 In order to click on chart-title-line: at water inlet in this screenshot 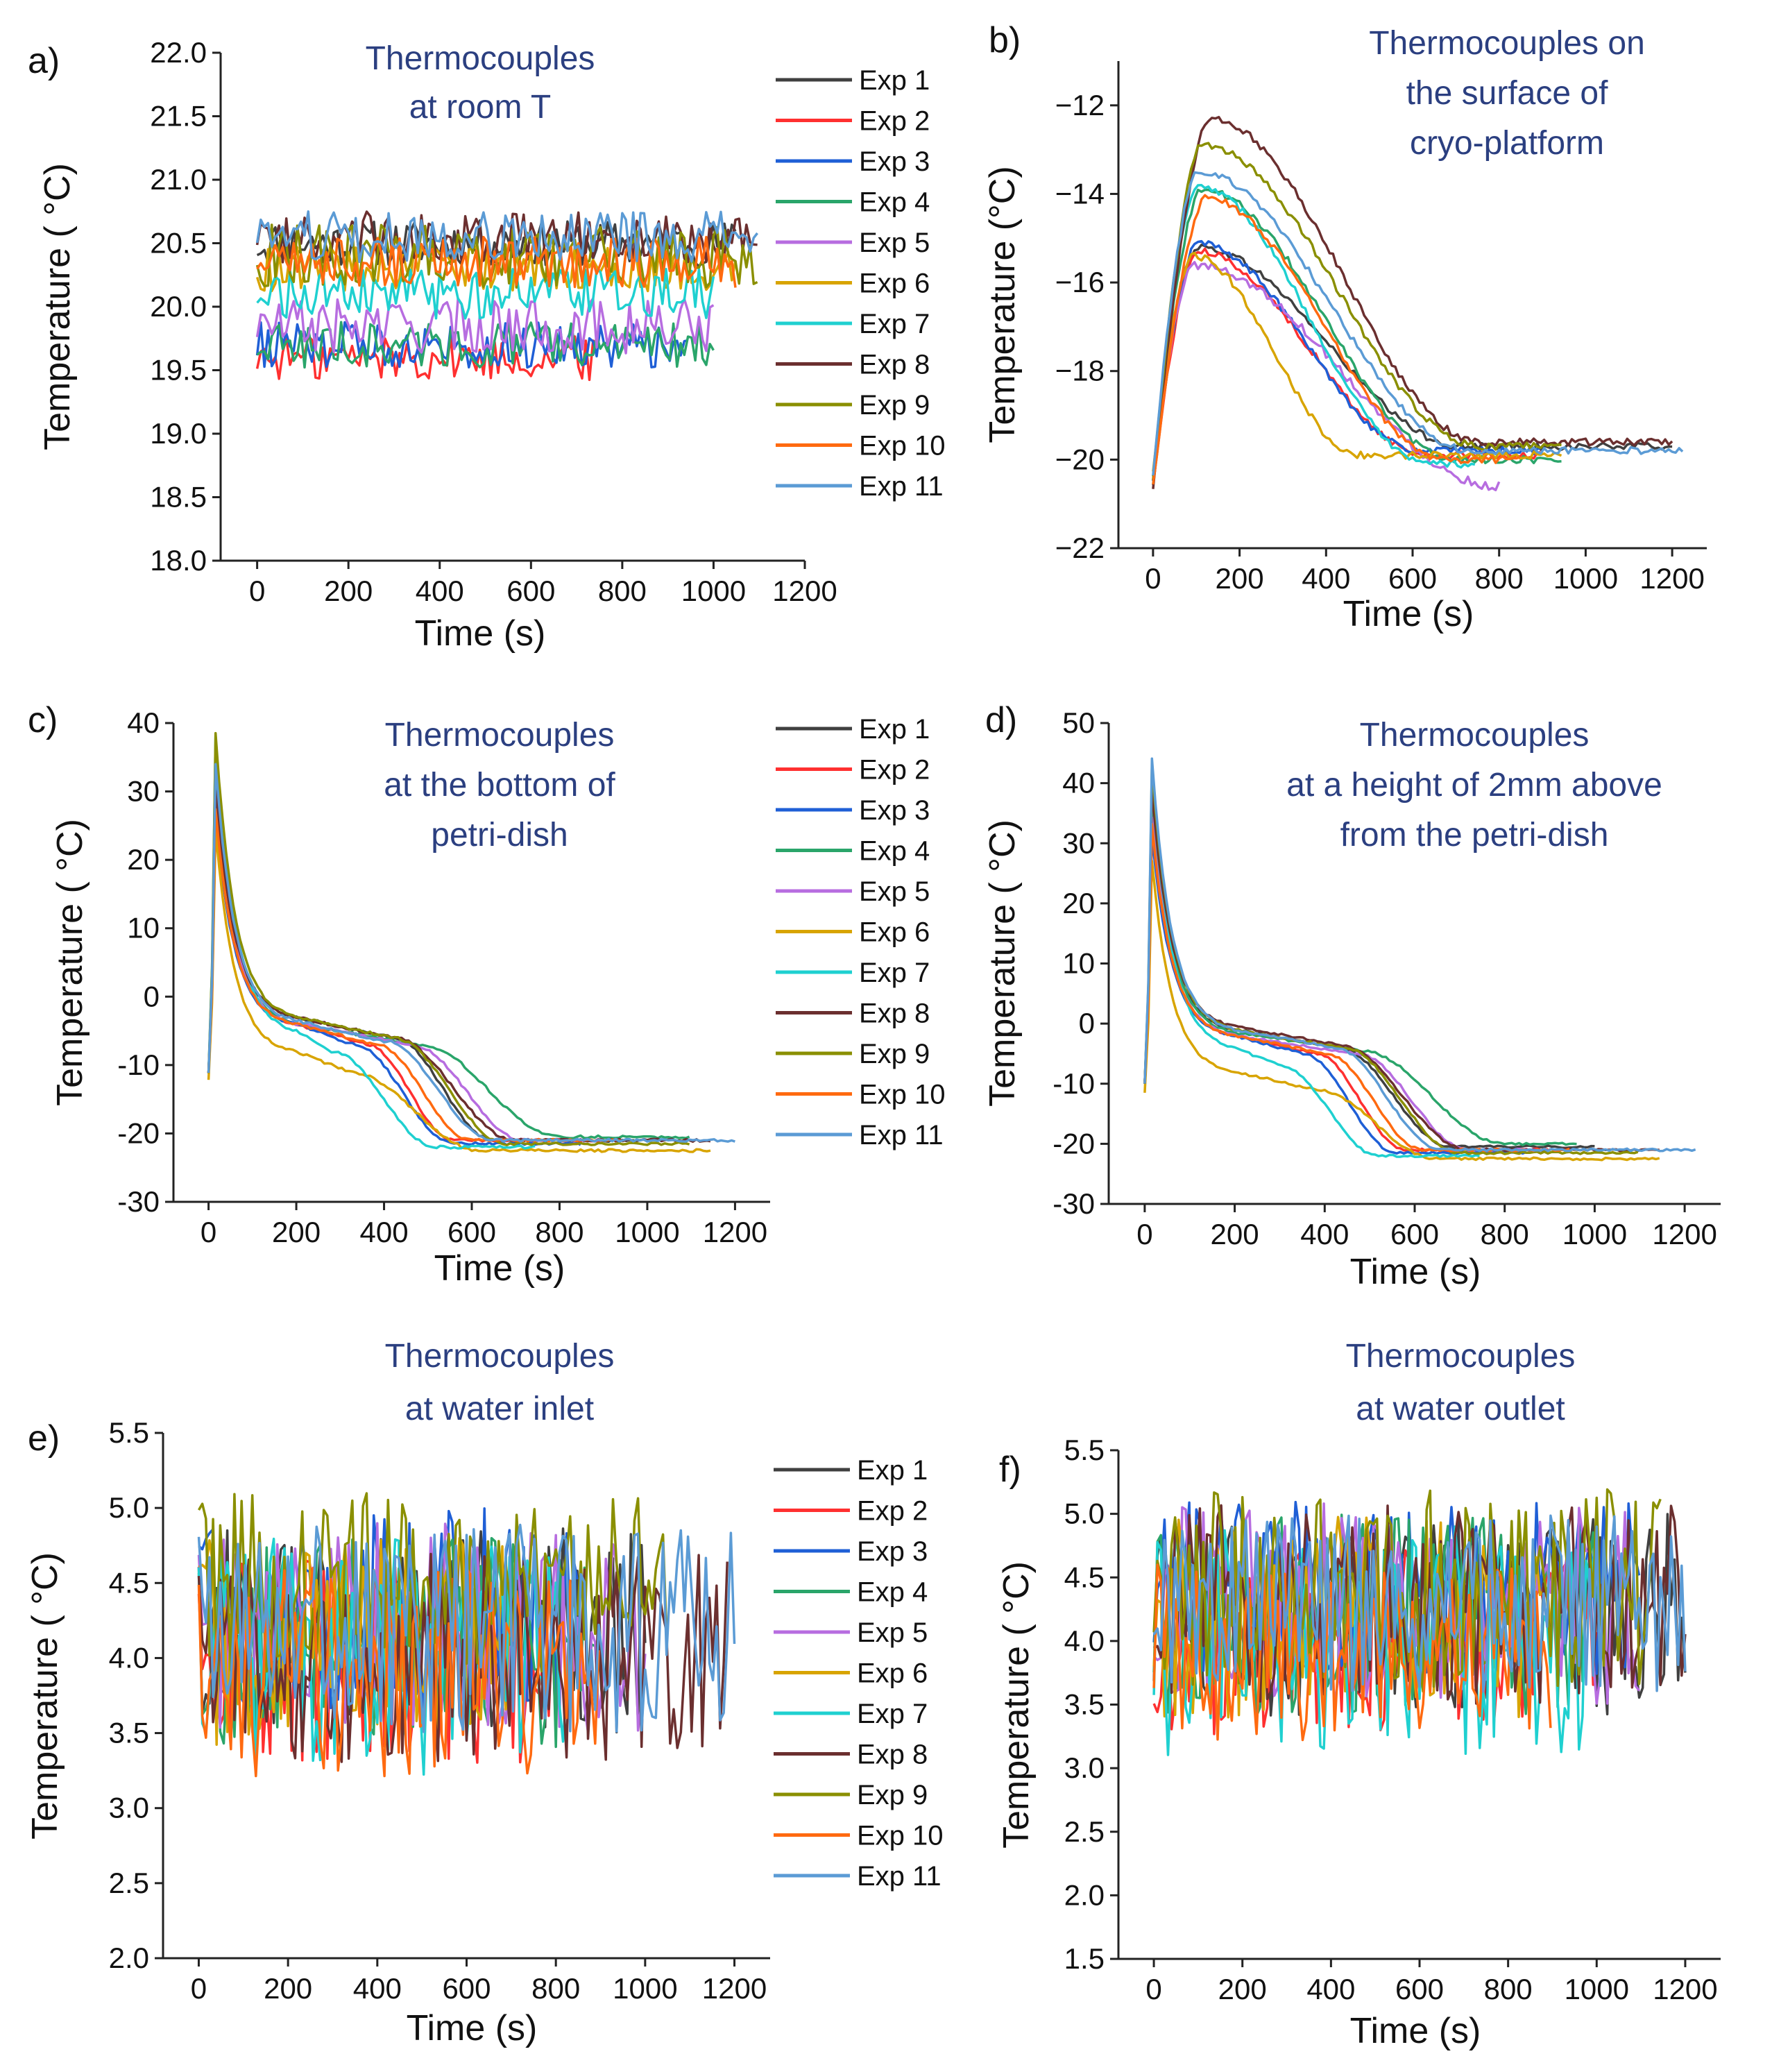, I will do `click(499, 1409)`.